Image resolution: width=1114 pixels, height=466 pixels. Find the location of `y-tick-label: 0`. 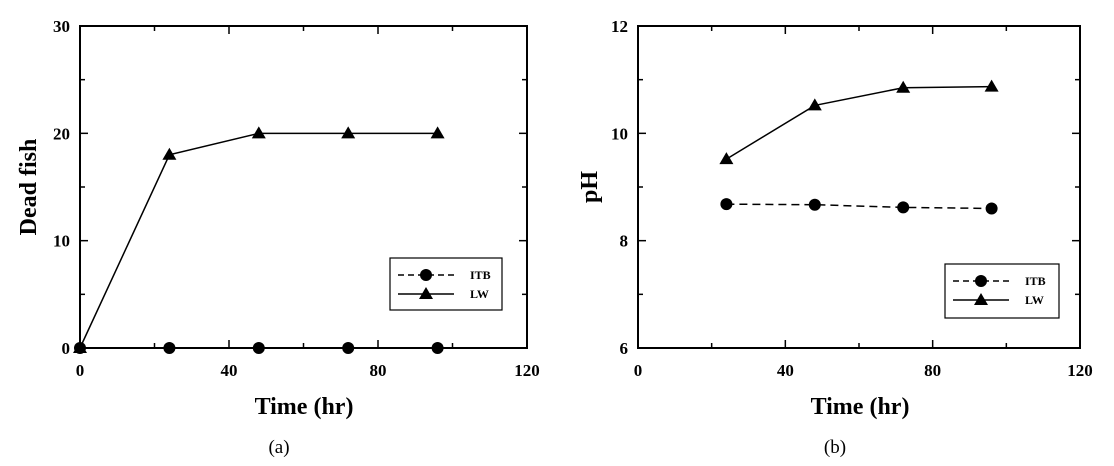

y-tick-label: 0 is located at coordinates (66, 348).